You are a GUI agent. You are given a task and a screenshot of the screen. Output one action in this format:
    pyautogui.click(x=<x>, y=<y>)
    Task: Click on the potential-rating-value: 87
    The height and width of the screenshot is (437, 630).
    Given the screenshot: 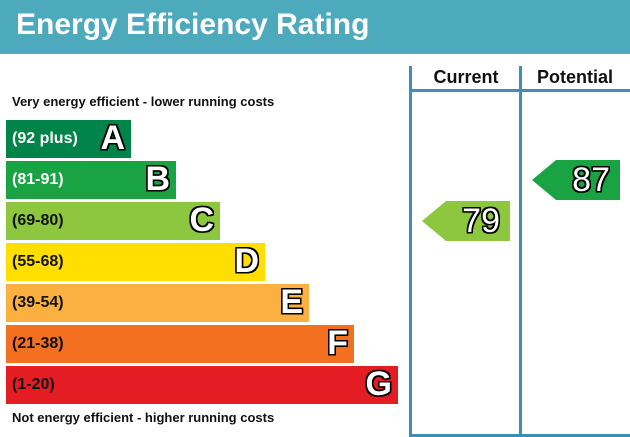 What is the action you would take?
    pyautogui.click(x=591, y=180)
    